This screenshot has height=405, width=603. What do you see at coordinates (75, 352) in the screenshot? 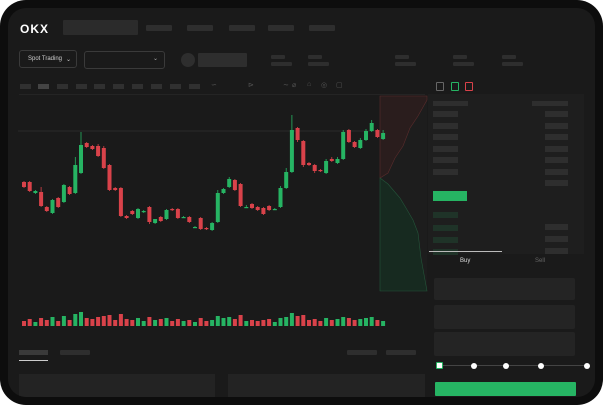
I see `tab-order-history` at bounding box center [75, 352].